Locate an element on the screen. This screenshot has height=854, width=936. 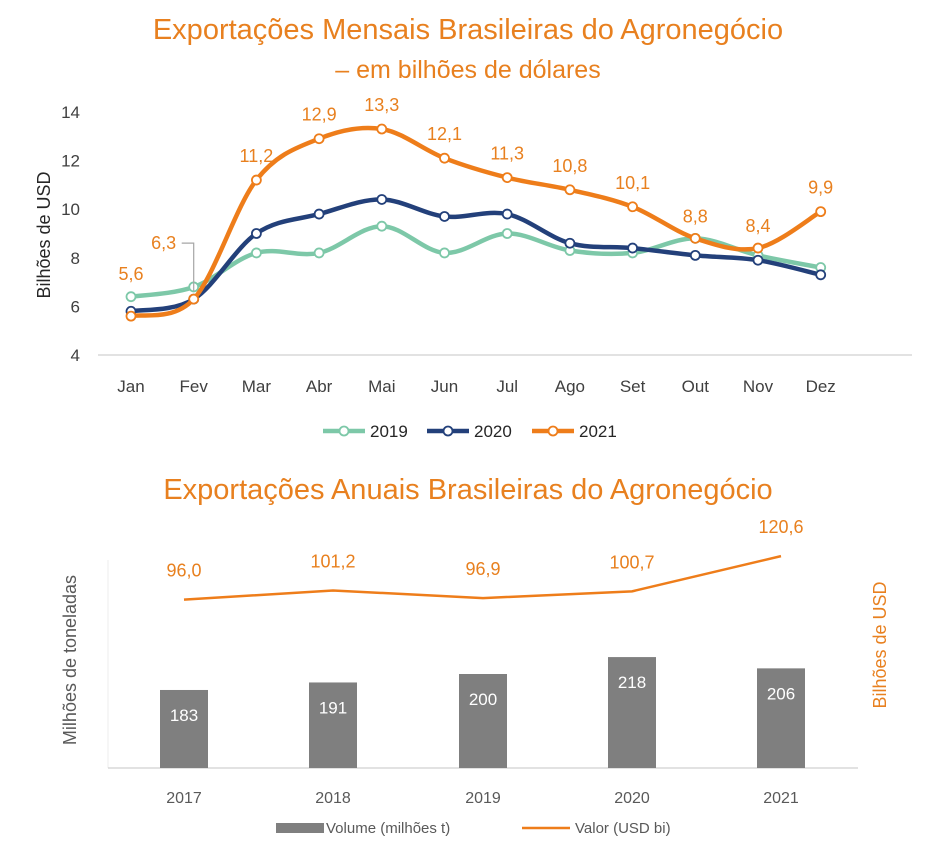
data-label-2021: 13,3 is located at coordinates (381, 105).